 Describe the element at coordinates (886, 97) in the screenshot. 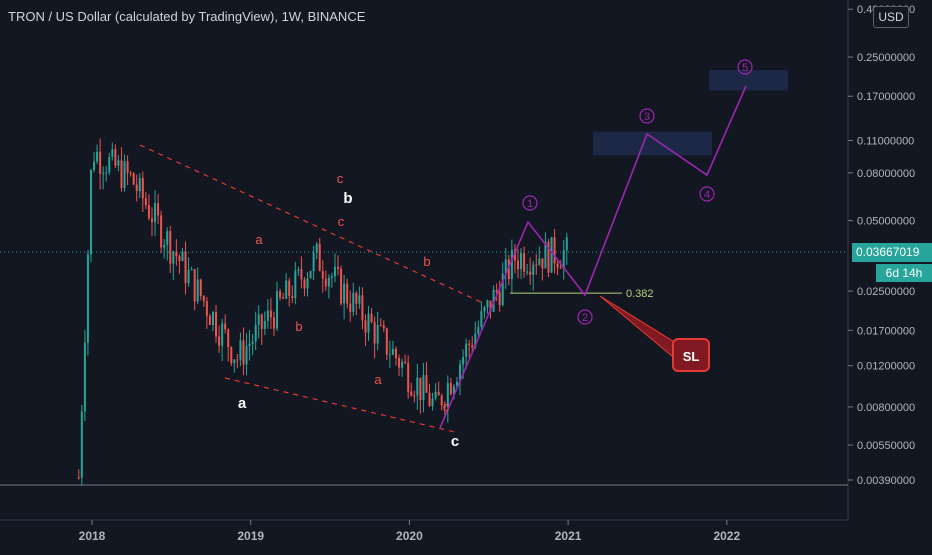

I see `y-tick-label: 0.17000000` at that location.